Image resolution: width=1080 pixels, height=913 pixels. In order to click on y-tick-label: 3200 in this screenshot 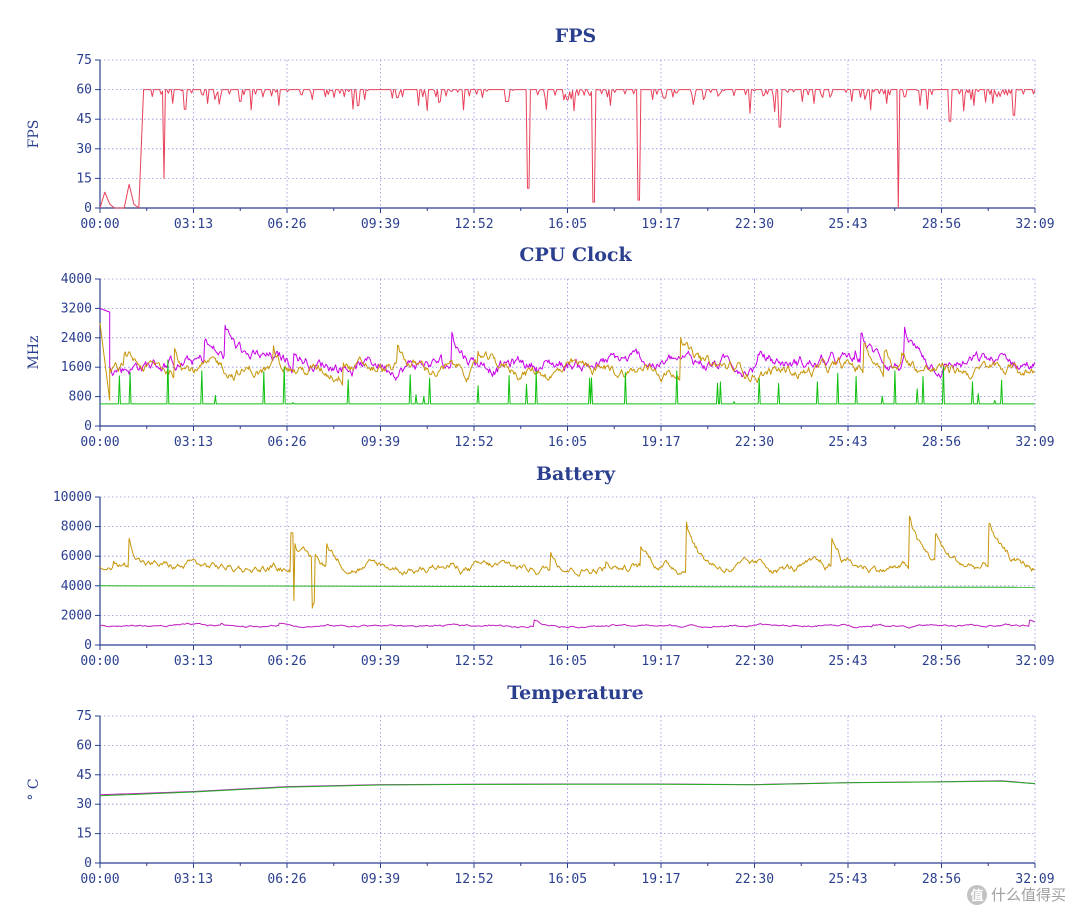, I will do `click(76, 308)`.